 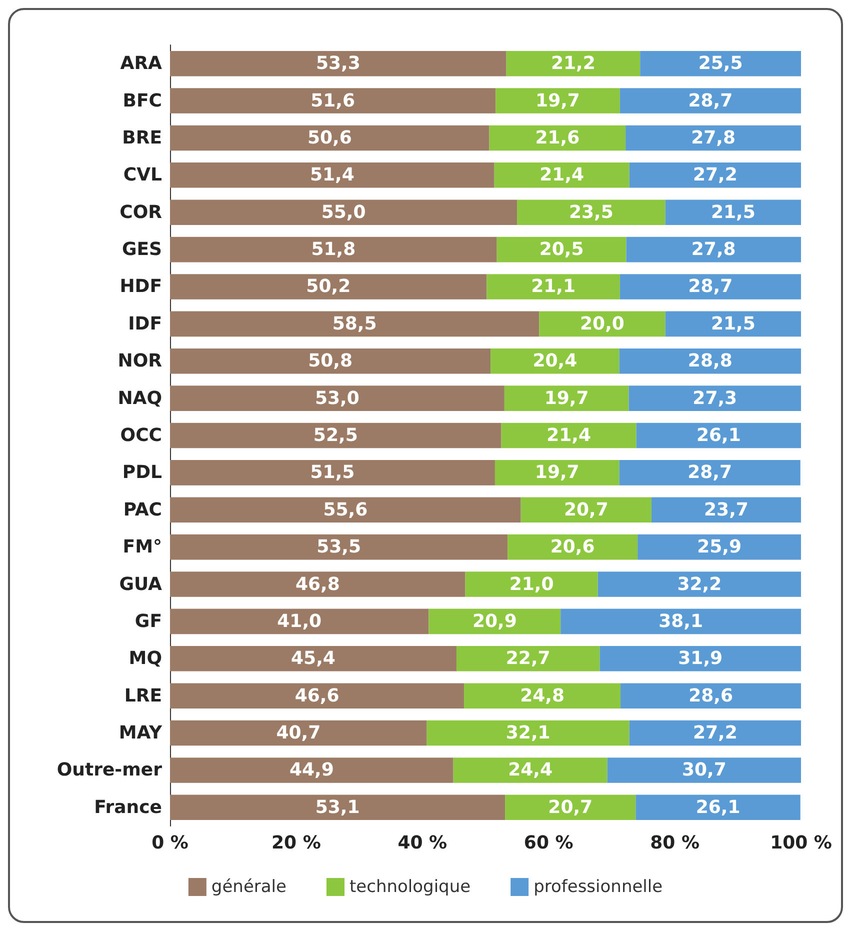 What do you see at coordinates (719, 547) in the screenshot?
I see `data-label: 25,9` at bounding box center [719, 547].